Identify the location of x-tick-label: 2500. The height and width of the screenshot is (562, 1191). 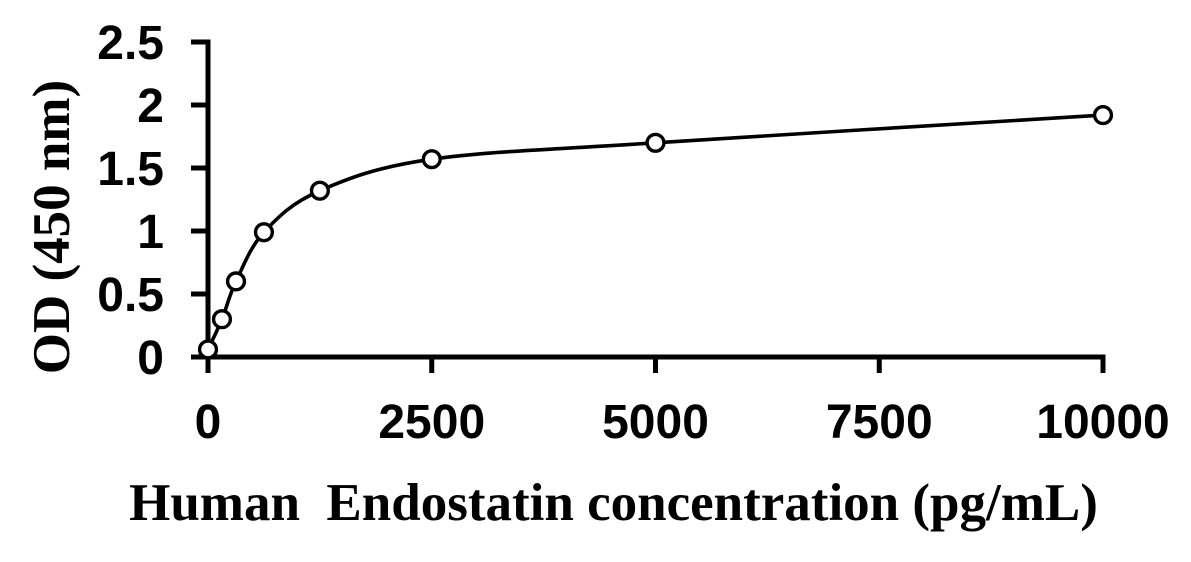
(431, 422).